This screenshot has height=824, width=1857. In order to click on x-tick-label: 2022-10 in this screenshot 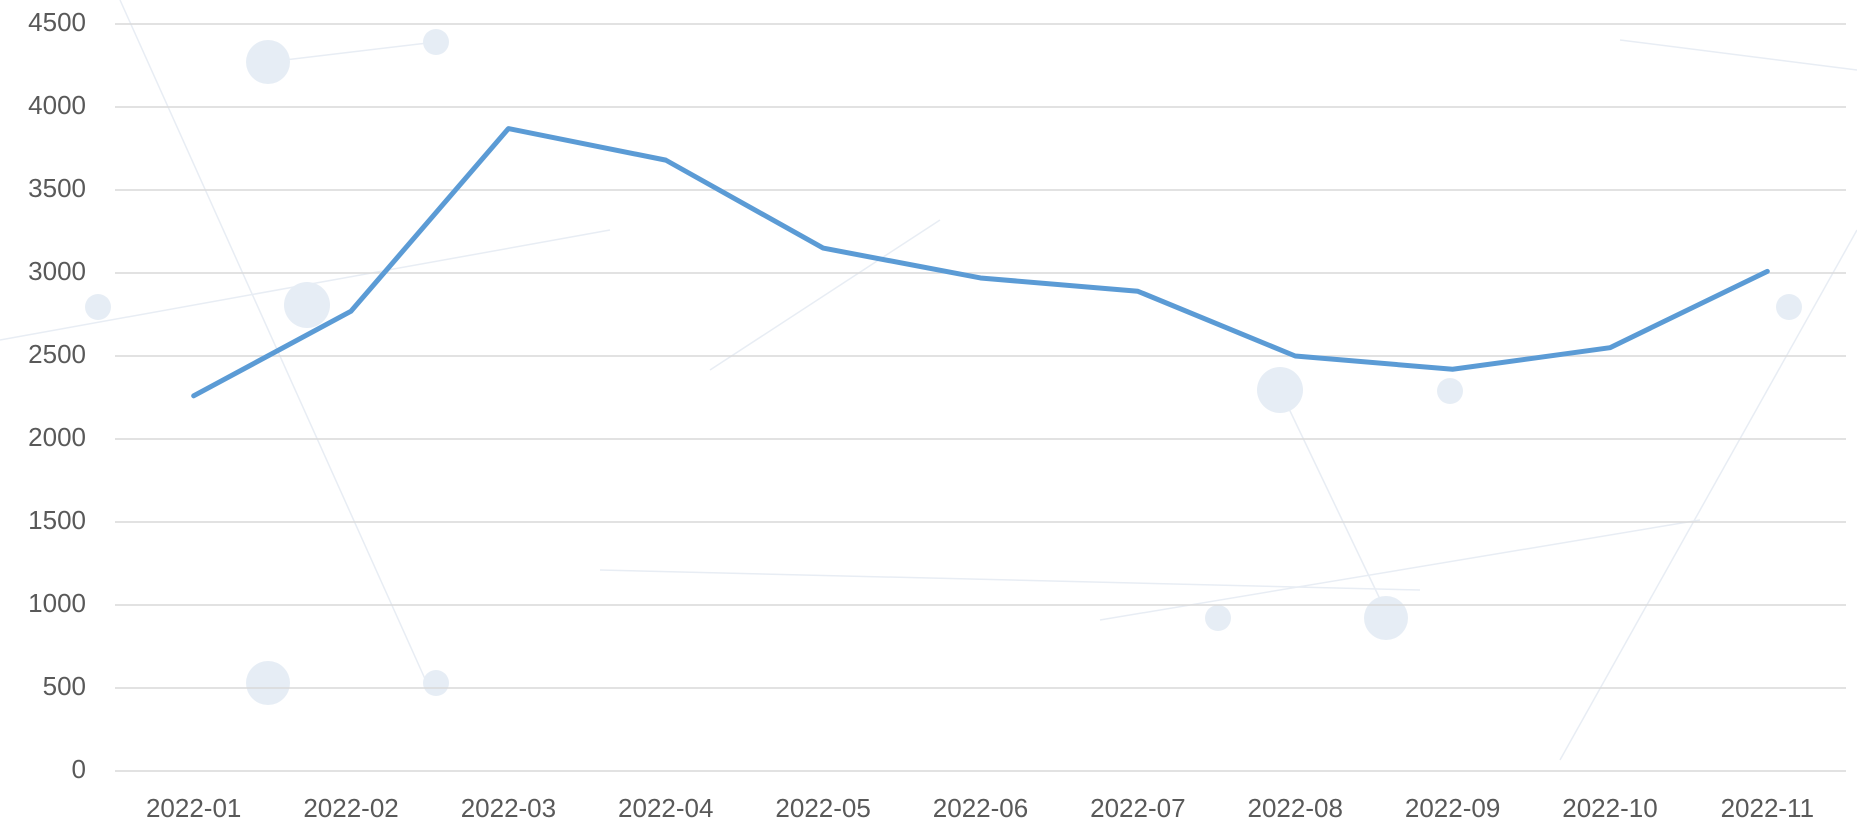, I will do `click(1609, 808)`.